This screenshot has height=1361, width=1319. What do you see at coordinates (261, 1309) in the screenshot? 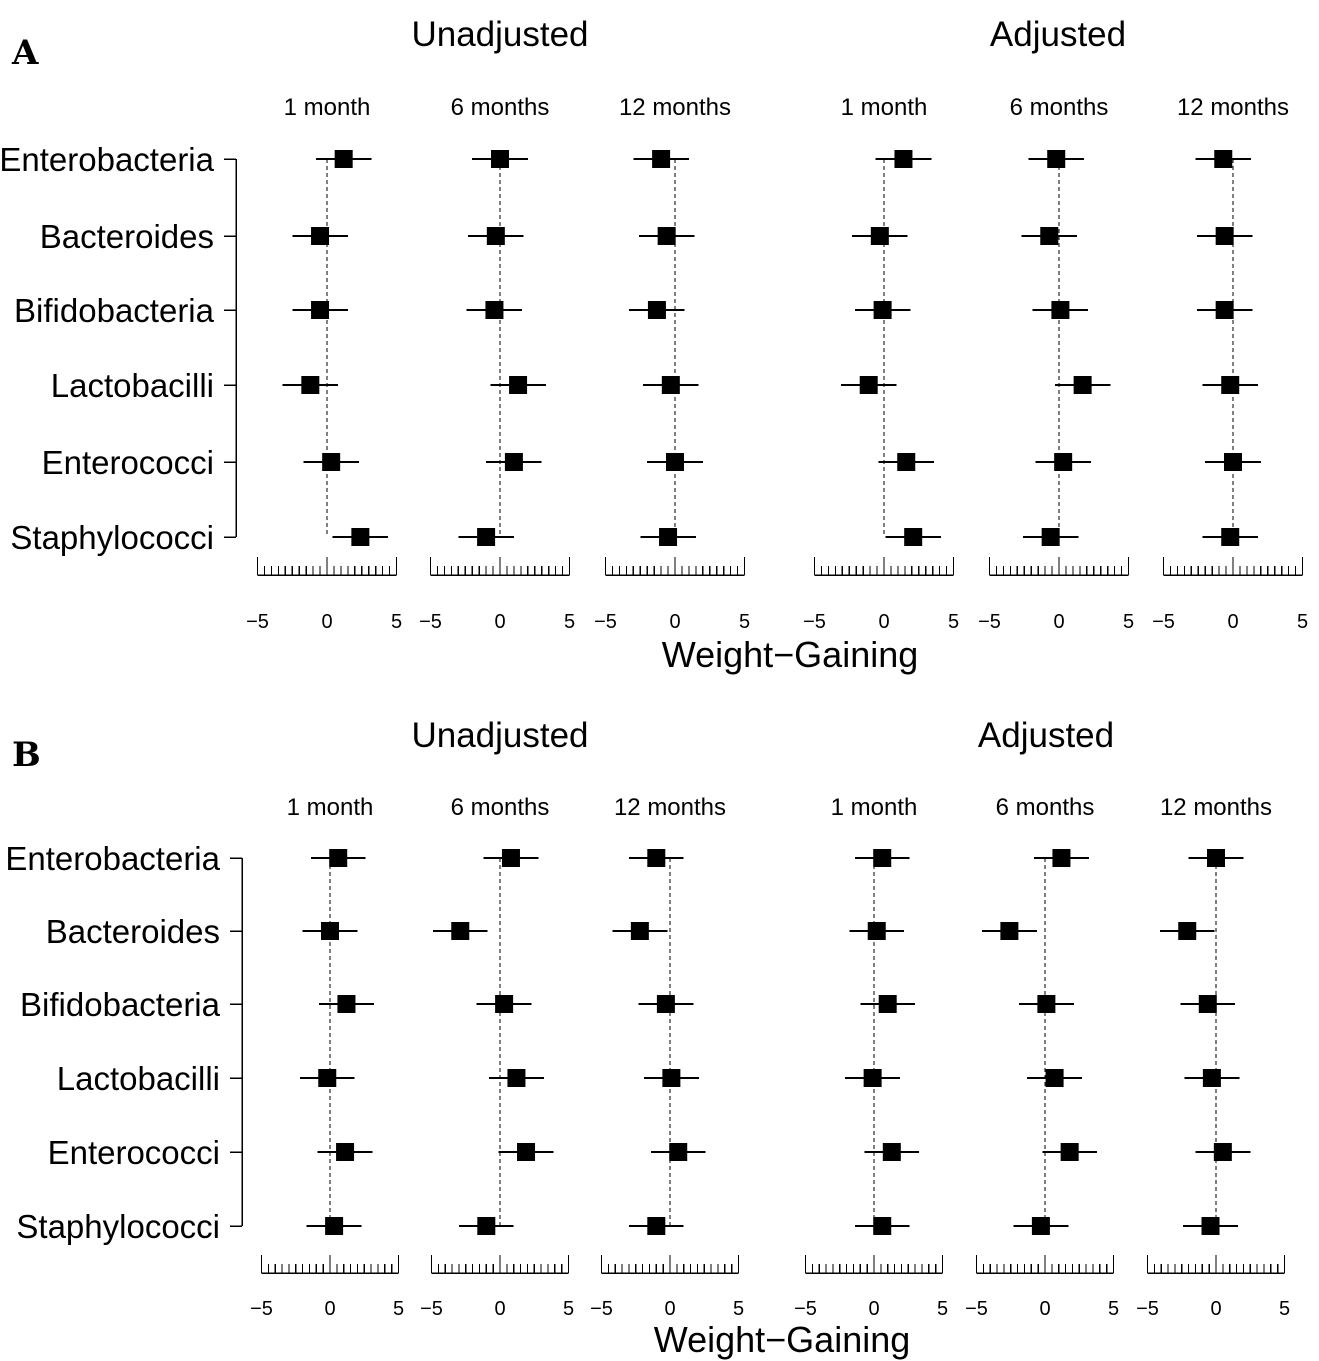
I see `panel-b-unadjusted-1-month-x-tick-label: −5` at bounding box center [261, 1309].